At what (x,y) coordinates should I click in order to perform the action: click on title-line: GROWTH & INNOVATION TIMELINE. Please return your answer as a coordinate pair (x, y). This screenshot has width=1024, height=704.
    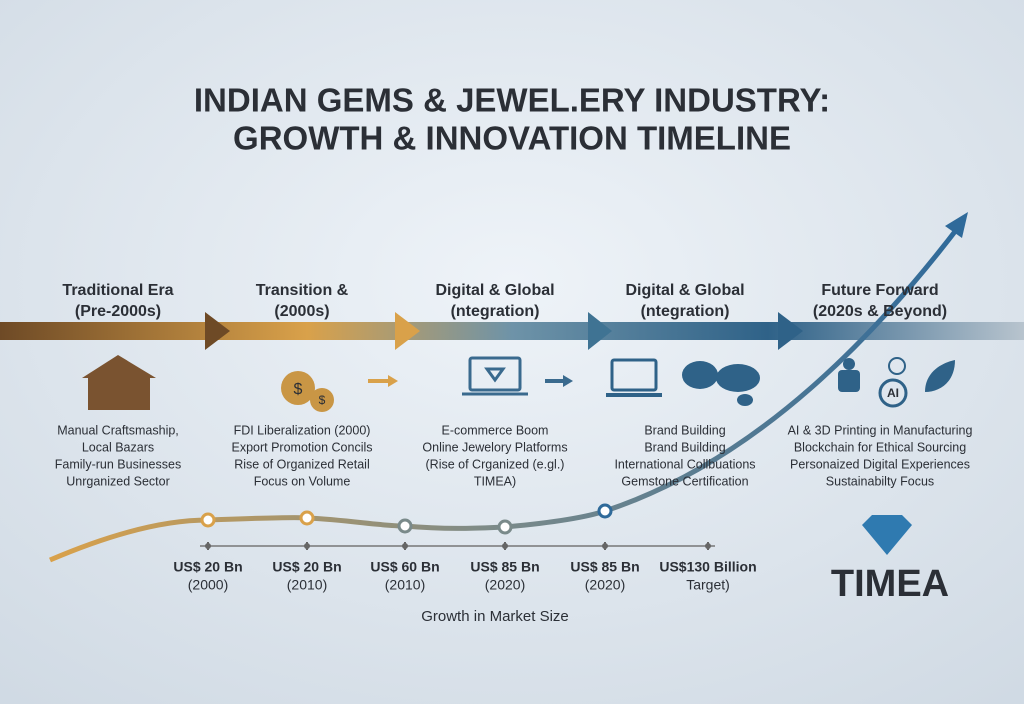
    Looking at the image, I should click on (512, 138).